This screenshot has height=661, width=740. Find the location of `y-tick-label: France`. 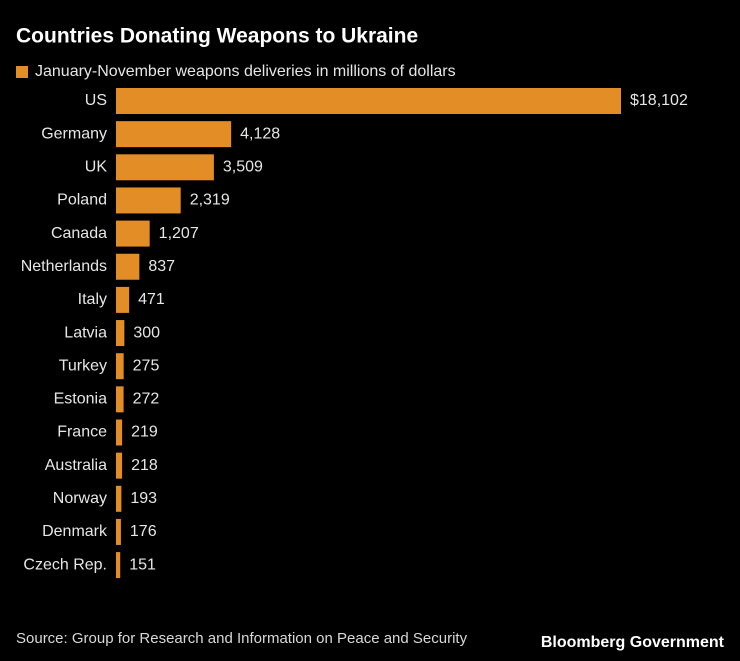

y-tick-label: France is located at coordinates (82, 432).